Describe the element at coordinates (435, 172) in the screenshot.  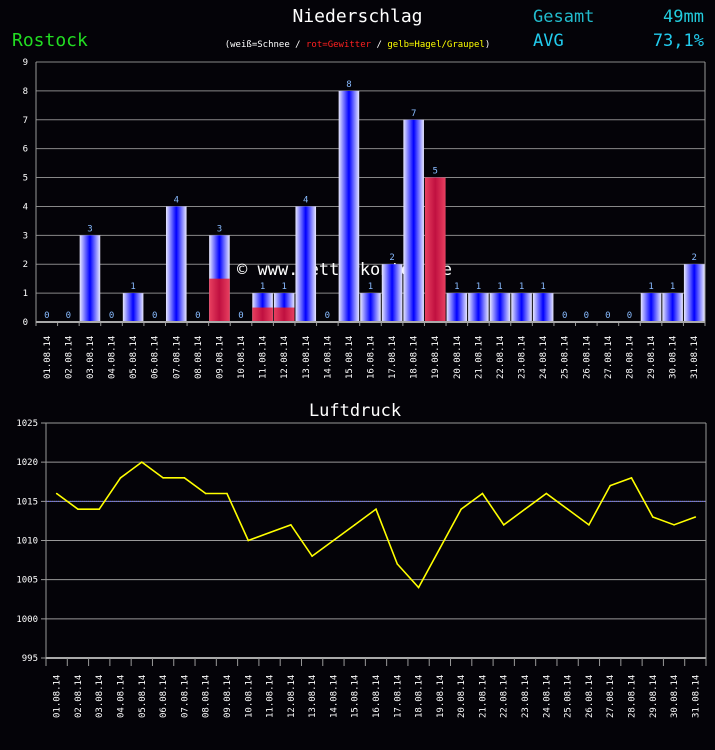
I see `bar-value-label: 5` at that location.